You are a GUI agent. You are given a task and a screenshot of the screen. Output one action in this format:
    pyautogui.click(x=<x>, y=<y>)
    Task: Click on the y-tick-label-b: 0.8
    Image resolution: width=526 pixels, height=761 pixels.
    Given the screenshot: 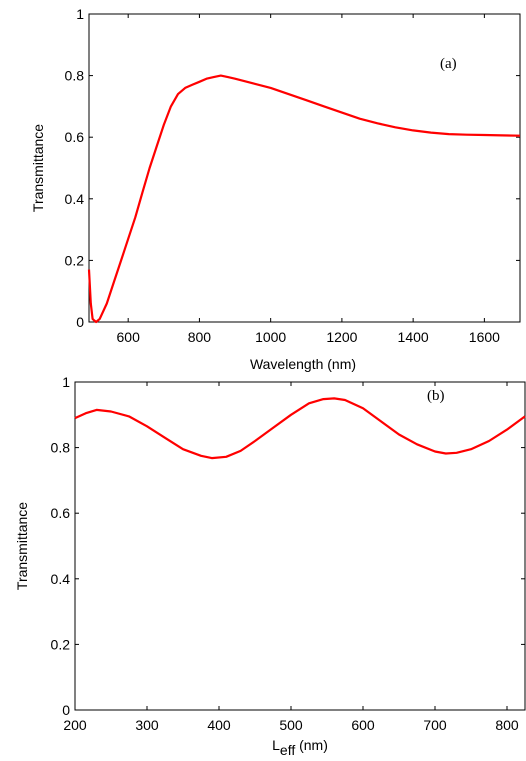 What is the action you would take?
    pyautogui.click(x=61, y=448)
    